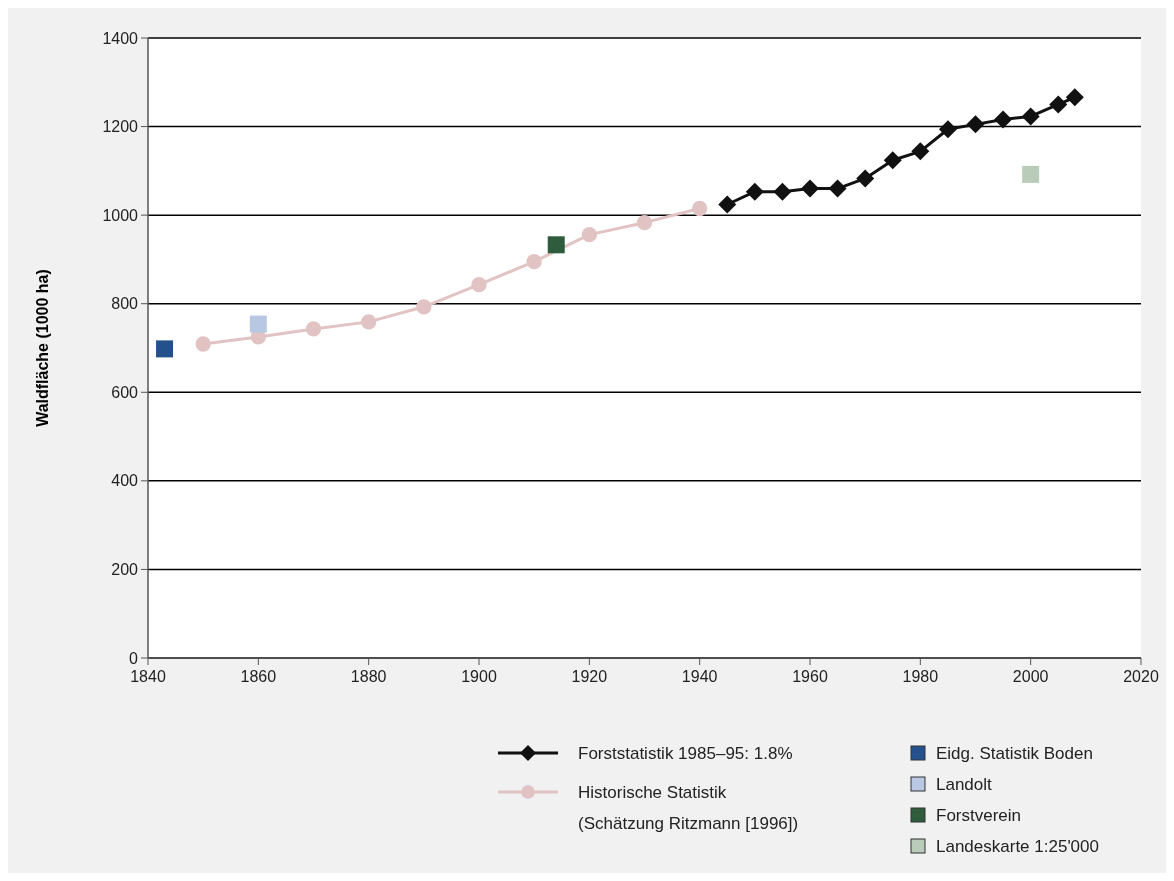 The image size is (1174, 881). I want to click on y-tick-label: 200, so click(125, 570).